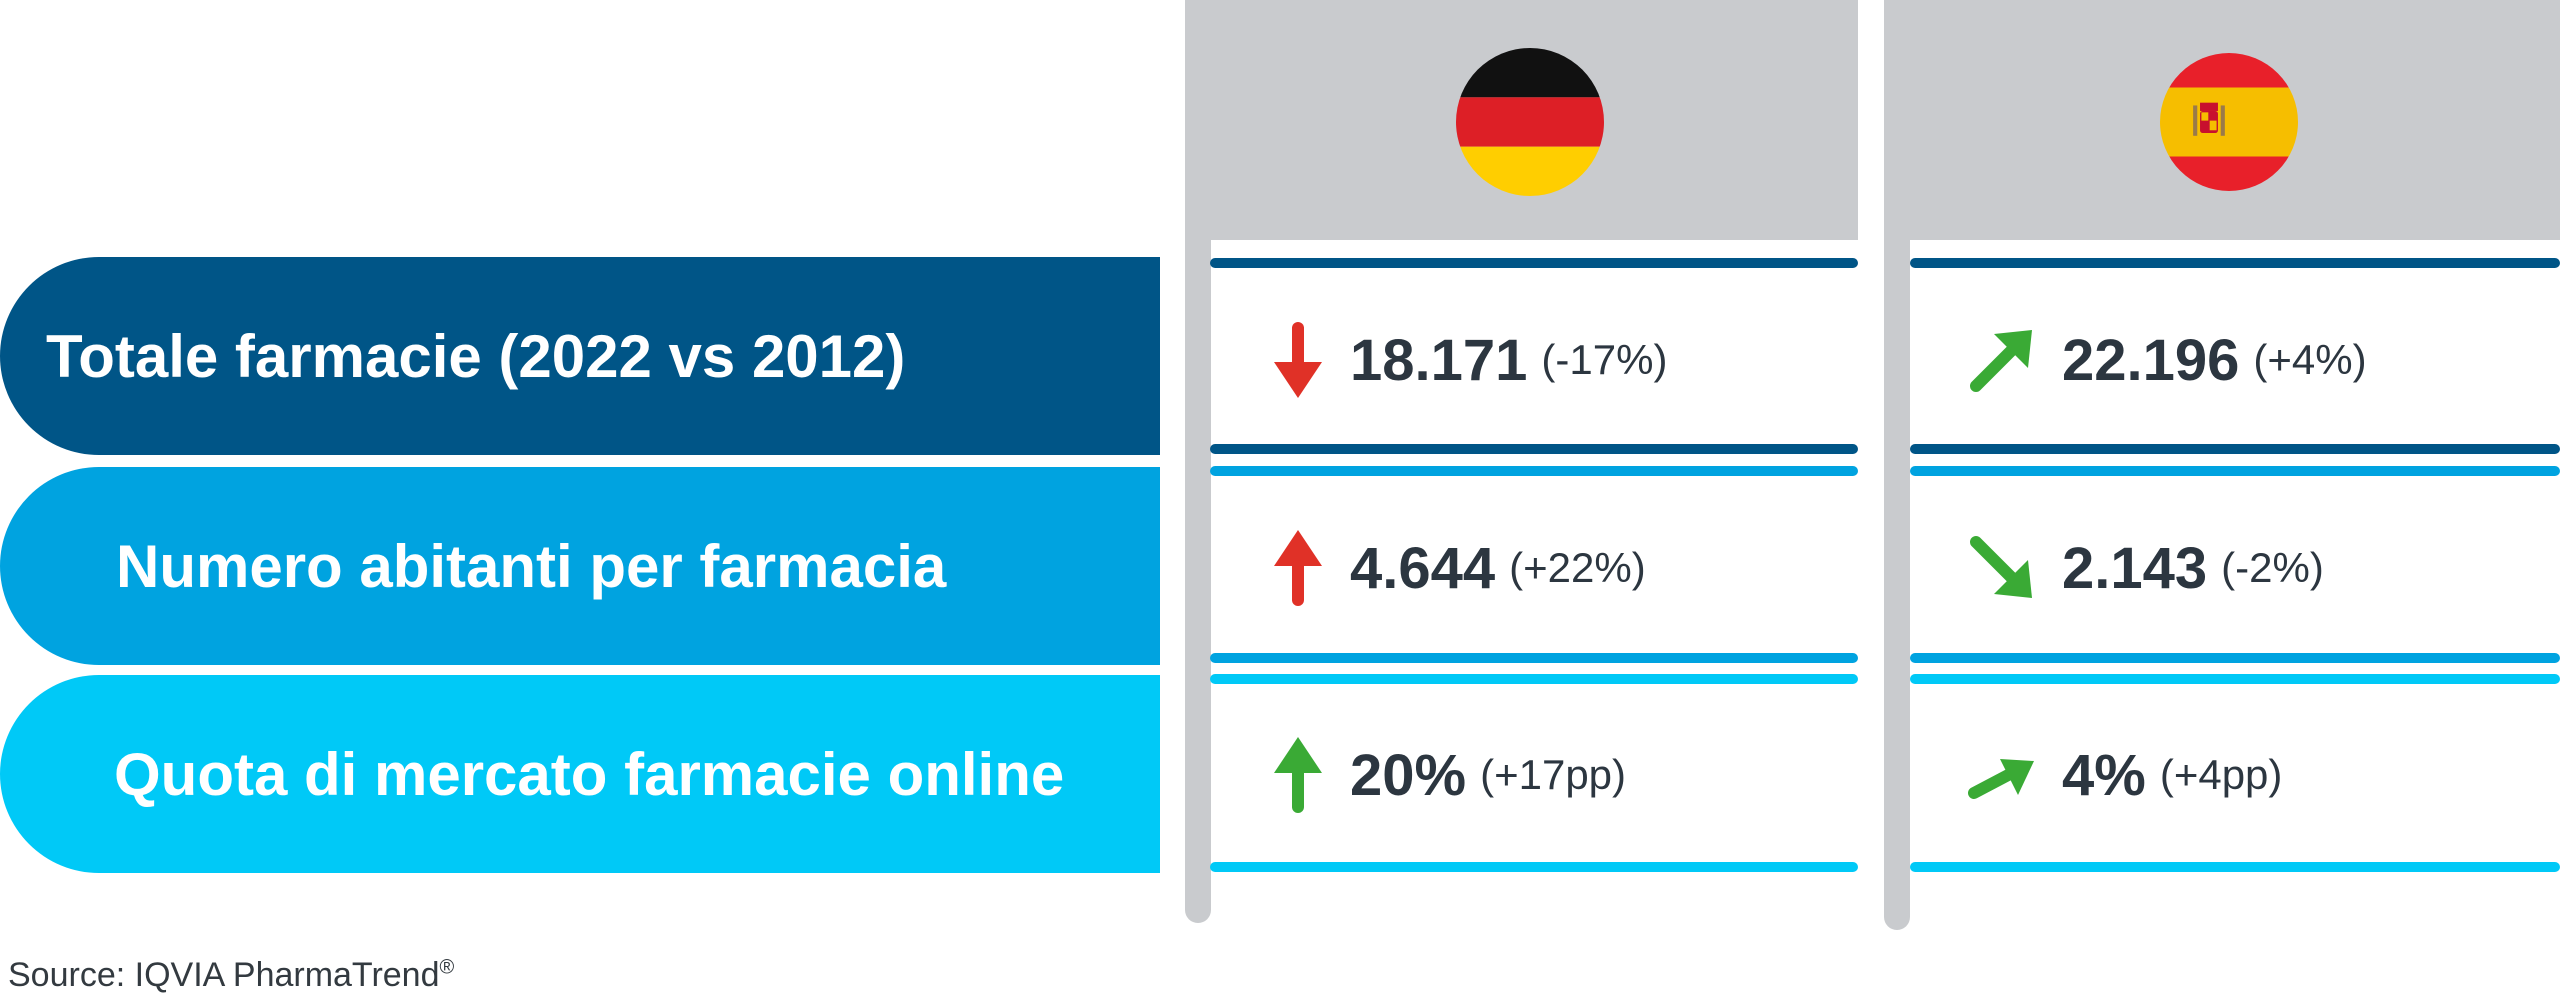  Describe the element at coordinates (2151, 360) in the screenshot. I see `cell-value: 22.196` at that location.